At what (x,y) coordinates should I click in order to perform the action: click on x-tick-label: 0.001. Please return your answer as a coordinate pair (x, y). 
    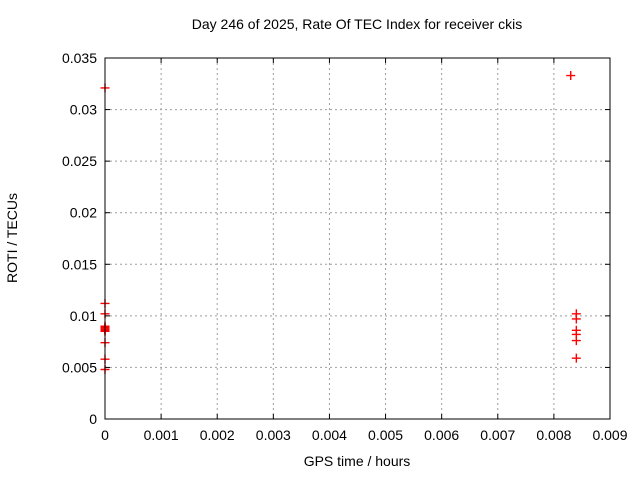
    Looking at the image, I should click on (161, 435).